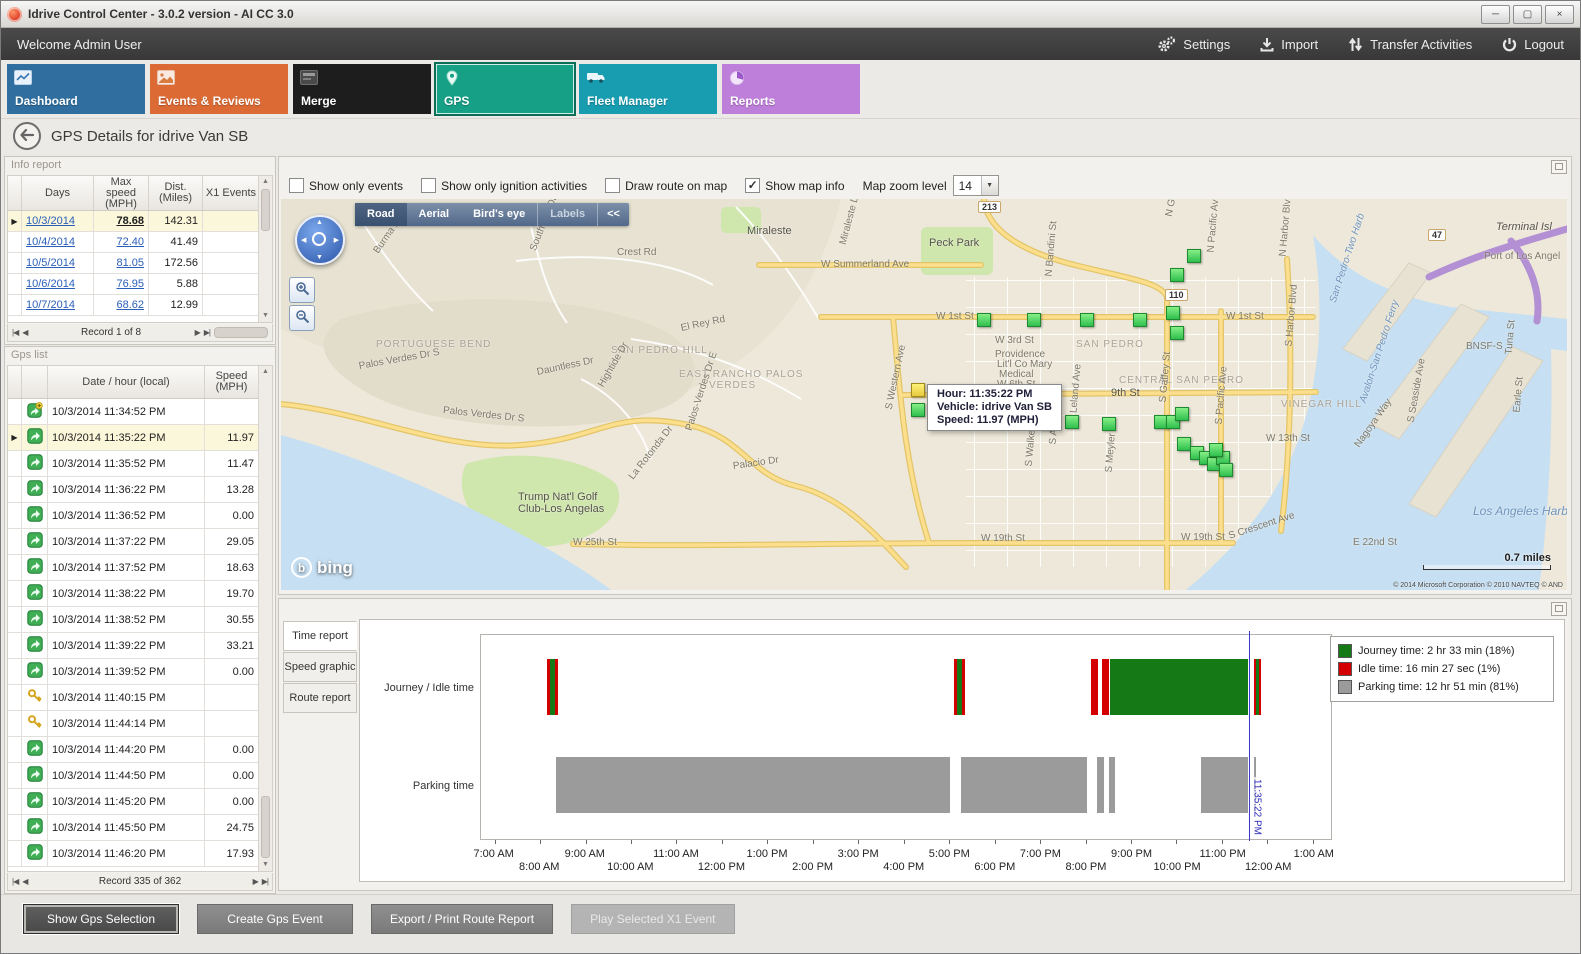 The width and height of the screenshot is (1581, 954). I want to click on chart-cursor-line, so click(1249, 736).